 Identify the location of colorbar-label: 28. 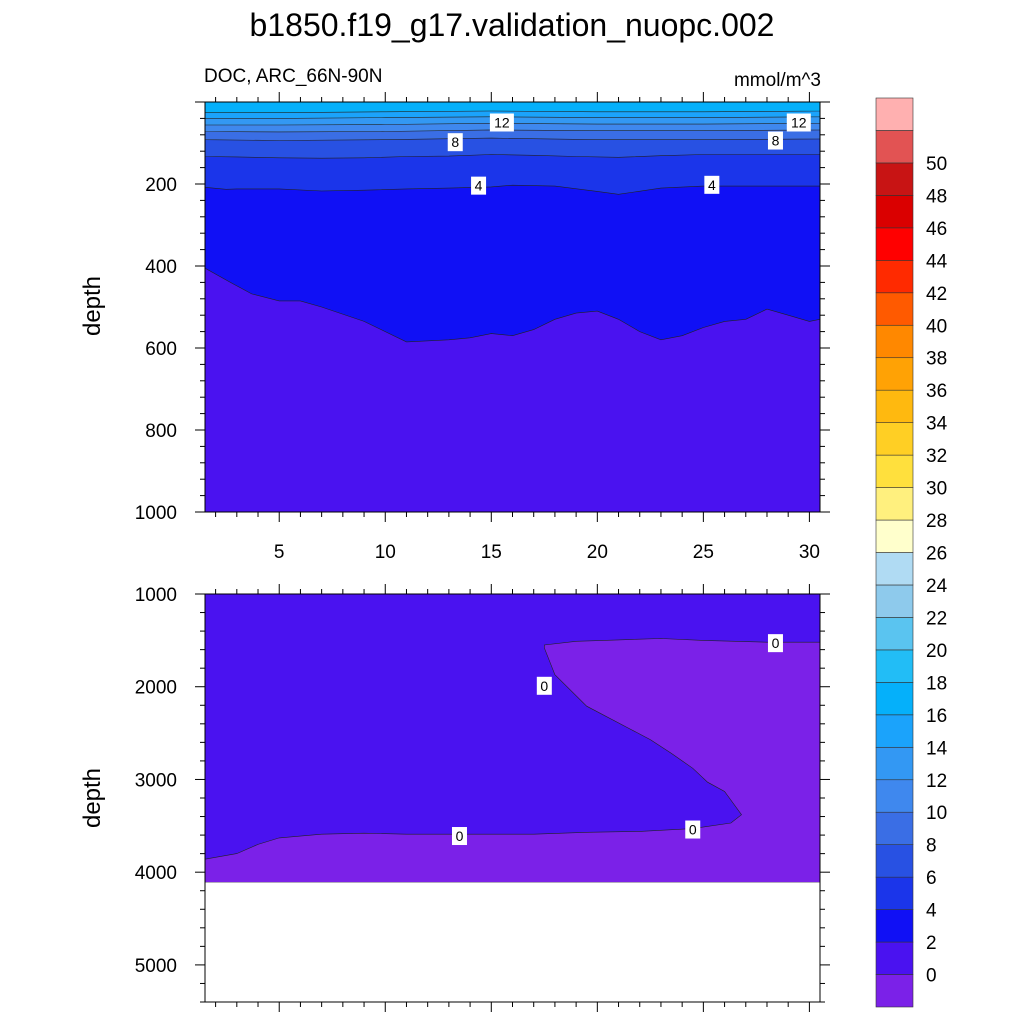
(936, 521).